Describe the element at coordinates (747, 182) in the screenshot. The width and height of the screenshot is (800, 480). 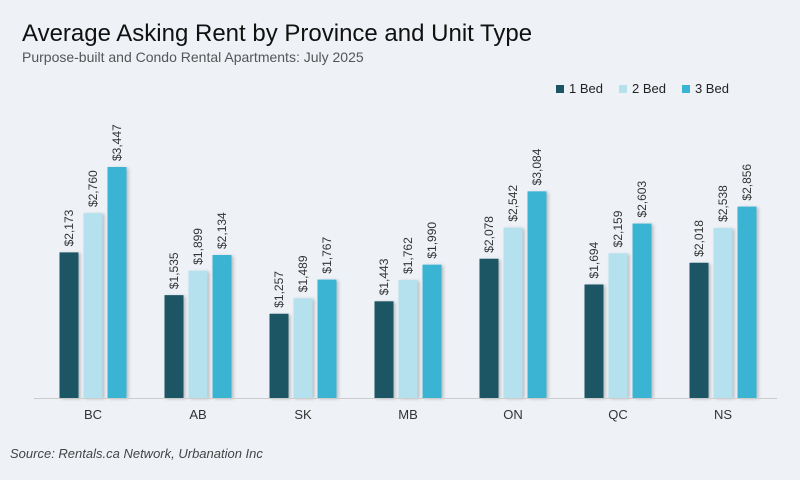
I see `data-label-ns-3-bed: $2,856` at that location.